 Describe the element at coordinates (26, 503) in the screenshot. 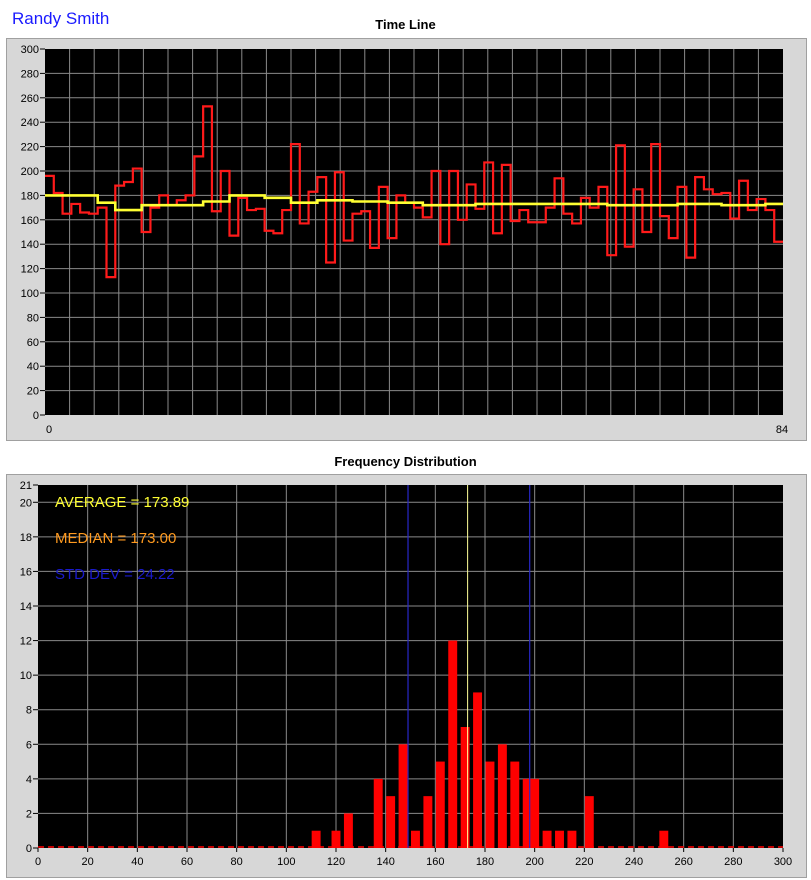

I see `distribution-y-tick-label: 20` at that location.